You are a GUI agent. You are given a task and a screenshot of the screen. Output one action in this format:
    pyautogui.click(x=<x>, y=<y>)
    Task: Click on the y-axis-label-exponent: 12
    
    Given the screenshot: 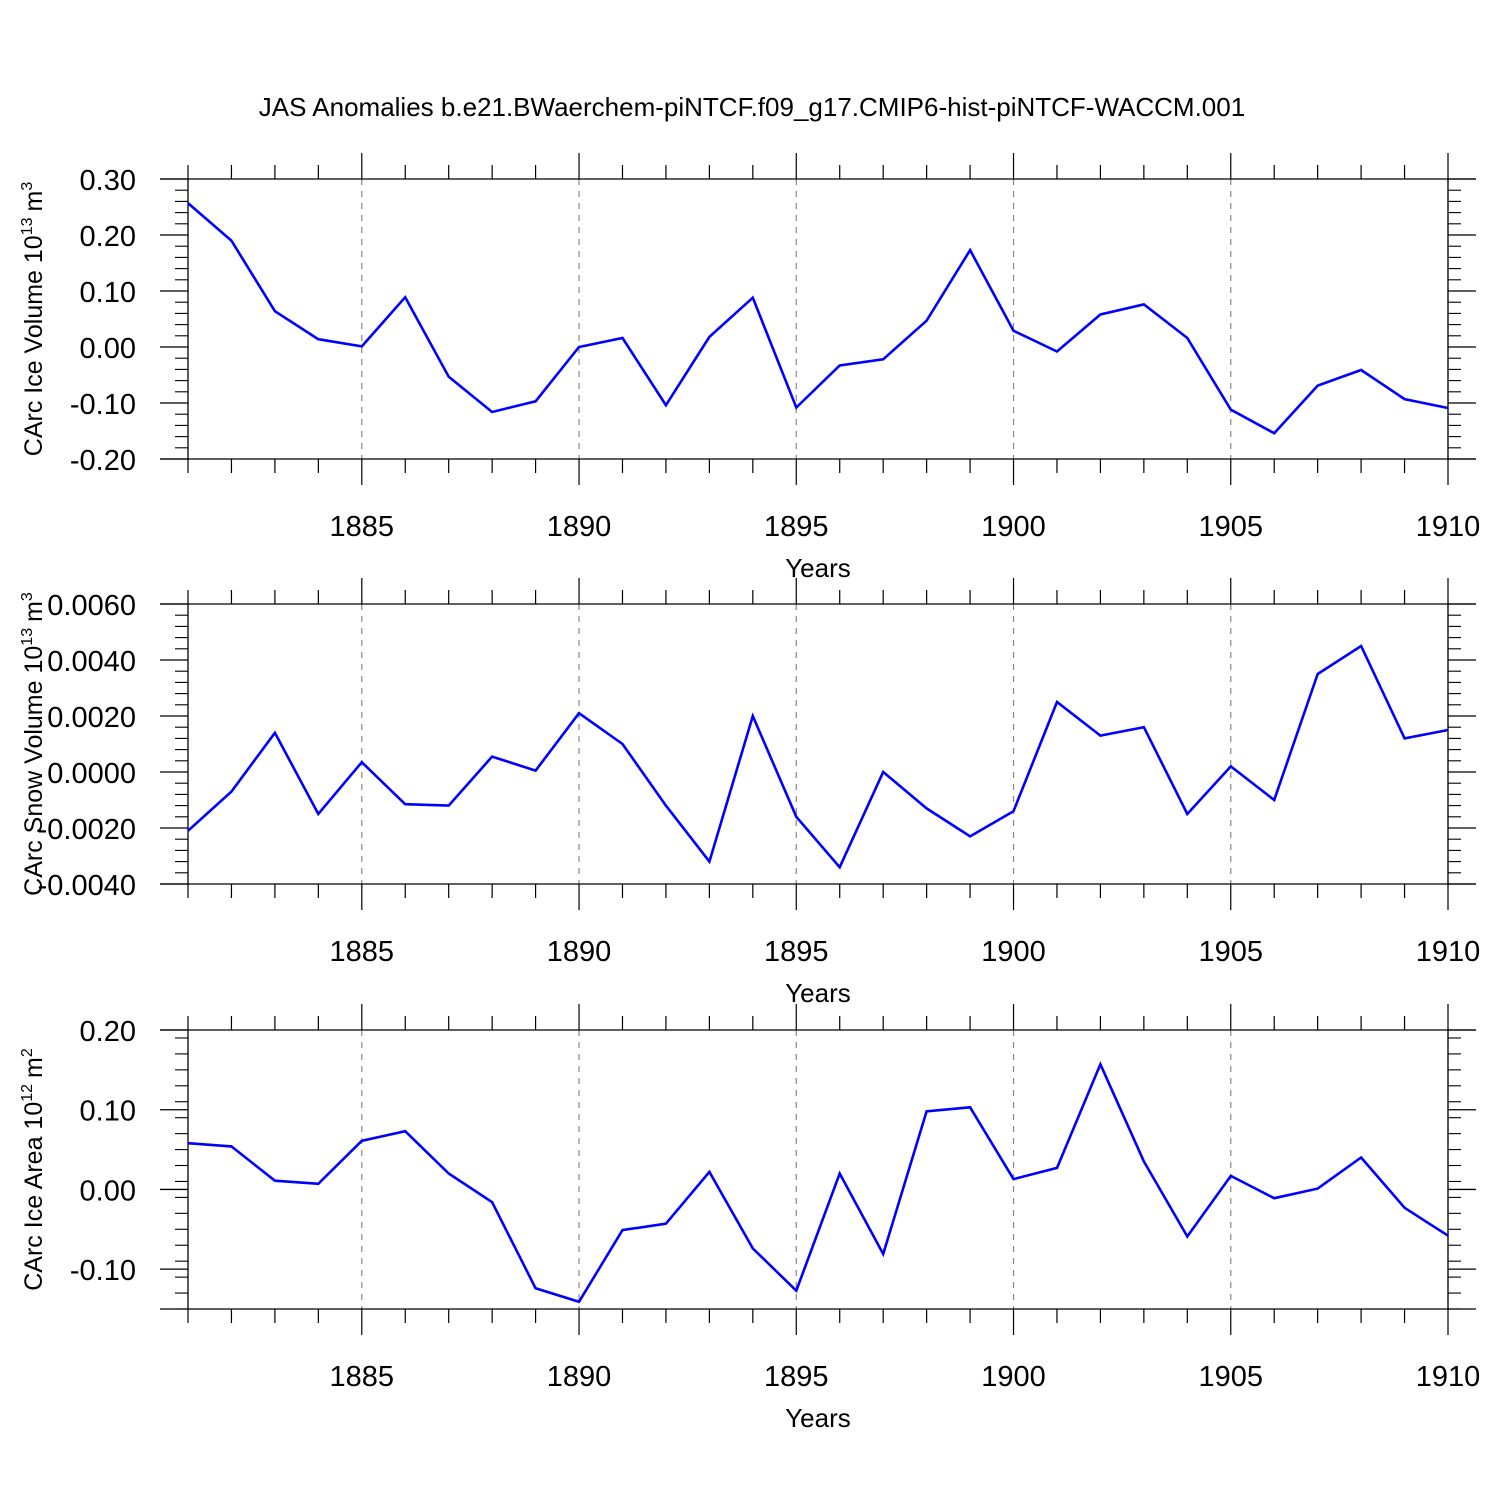 What is the action you would take?
    pyautogui.click(x=27, y=1093)
    